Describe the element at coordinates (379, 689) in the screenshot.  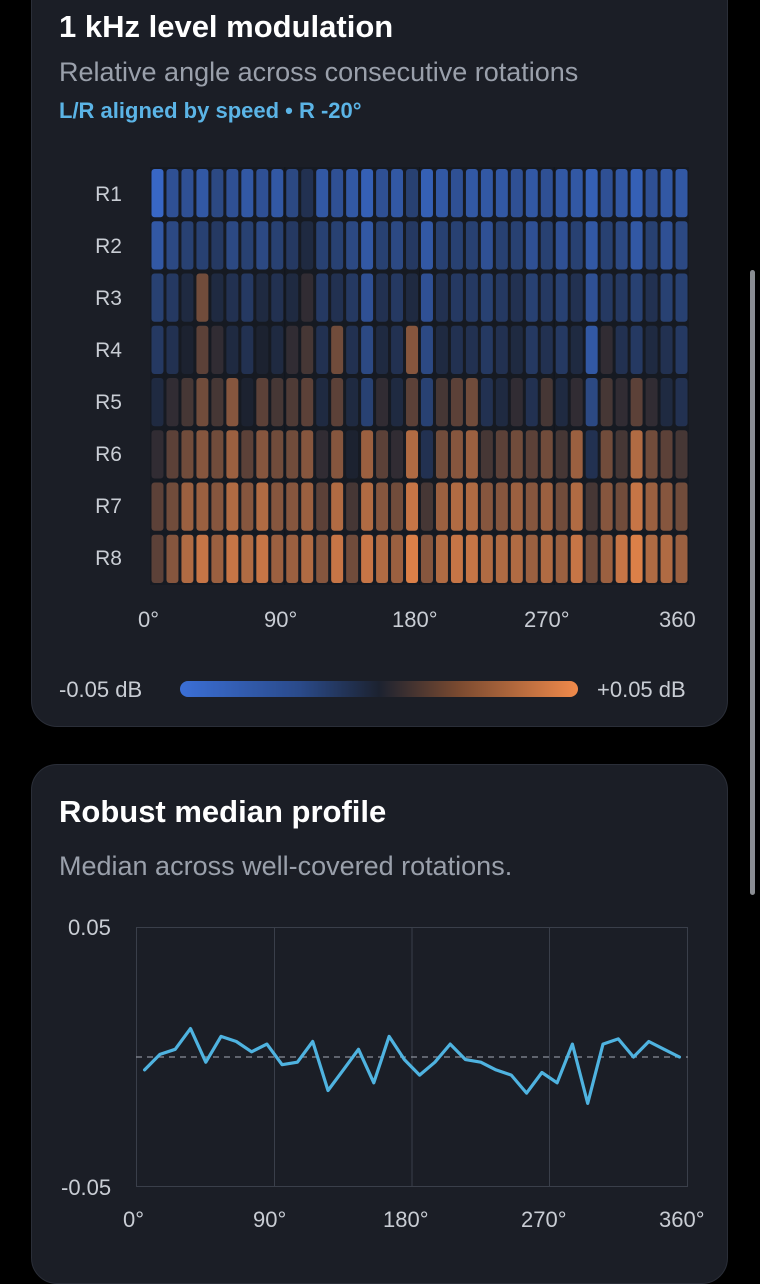
I see `color-legend-bar` at that location.